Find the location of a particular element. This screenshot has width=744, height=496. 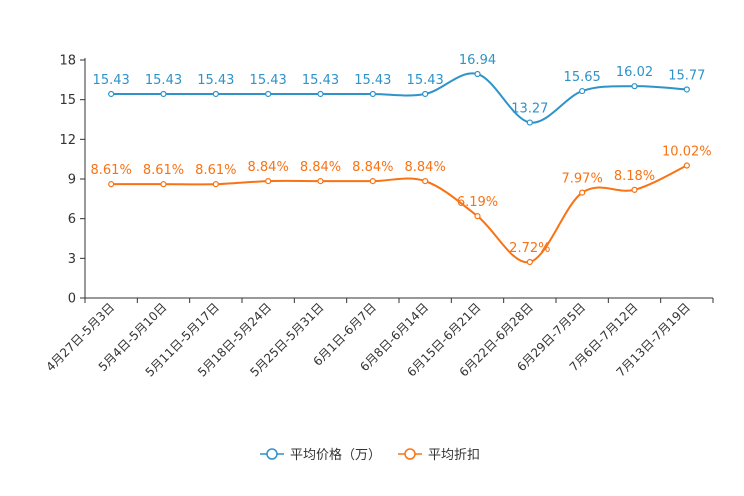

data-label: 15.65 is located at coordinates (582, 77).